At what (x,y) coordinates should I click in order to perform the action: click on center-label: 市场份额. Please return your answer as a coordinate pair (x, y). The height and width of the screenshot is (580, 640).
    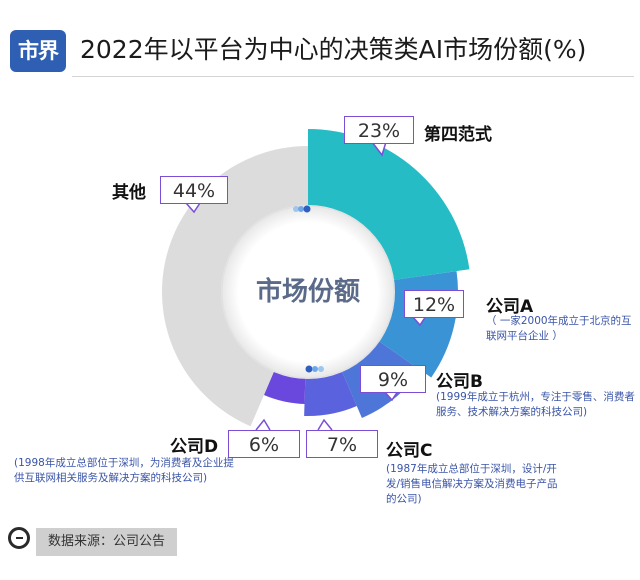
    Looking at the image, I should click on (308, 291).